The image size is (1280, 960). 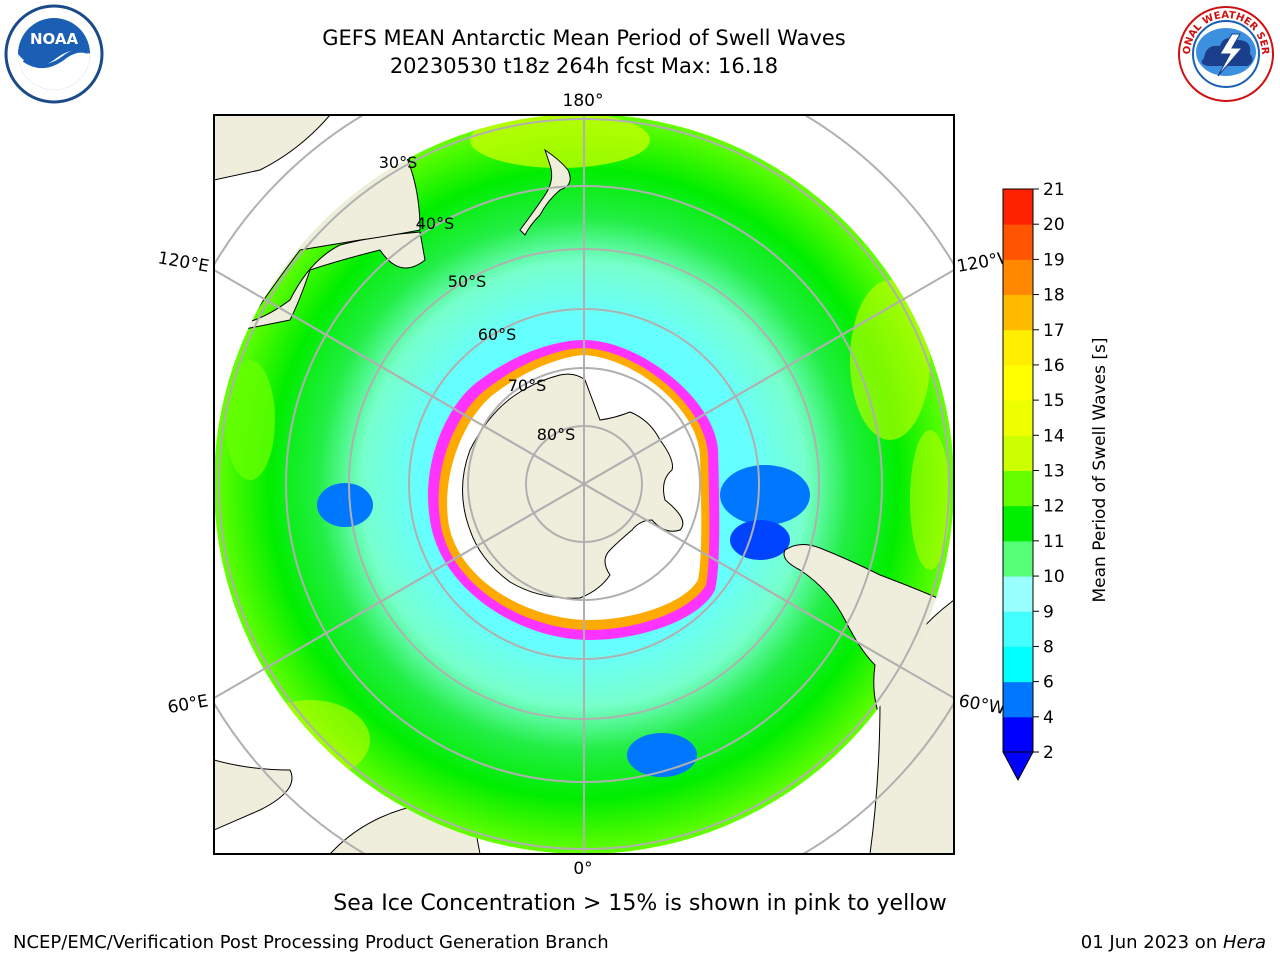 I want to click on lon-label-60e: 60°E, so click(x=188, y=704).